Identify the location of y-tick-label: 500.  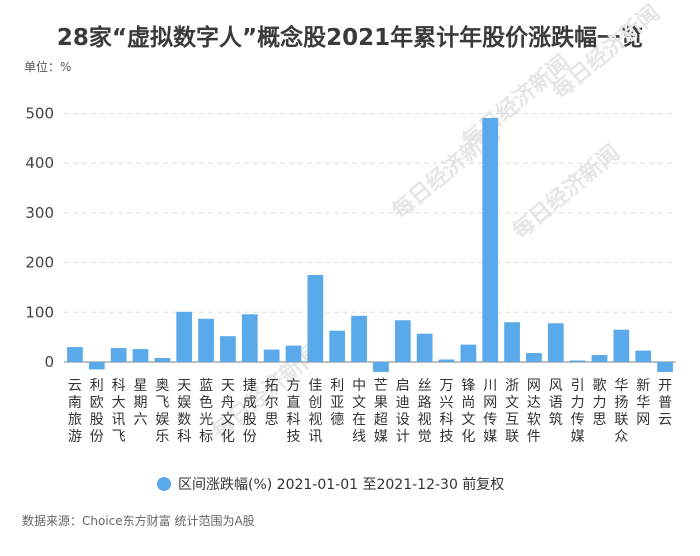
(39, 114).